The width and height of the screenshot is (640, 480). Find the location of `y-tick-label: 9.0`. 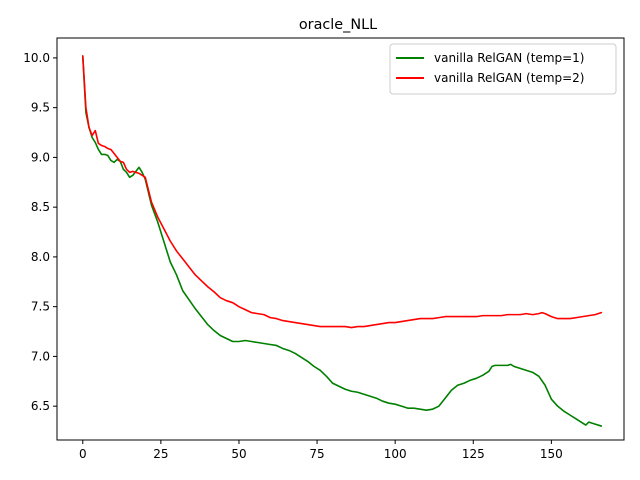

y-tick-label: 9.0 is located at coordinates (40, 157).